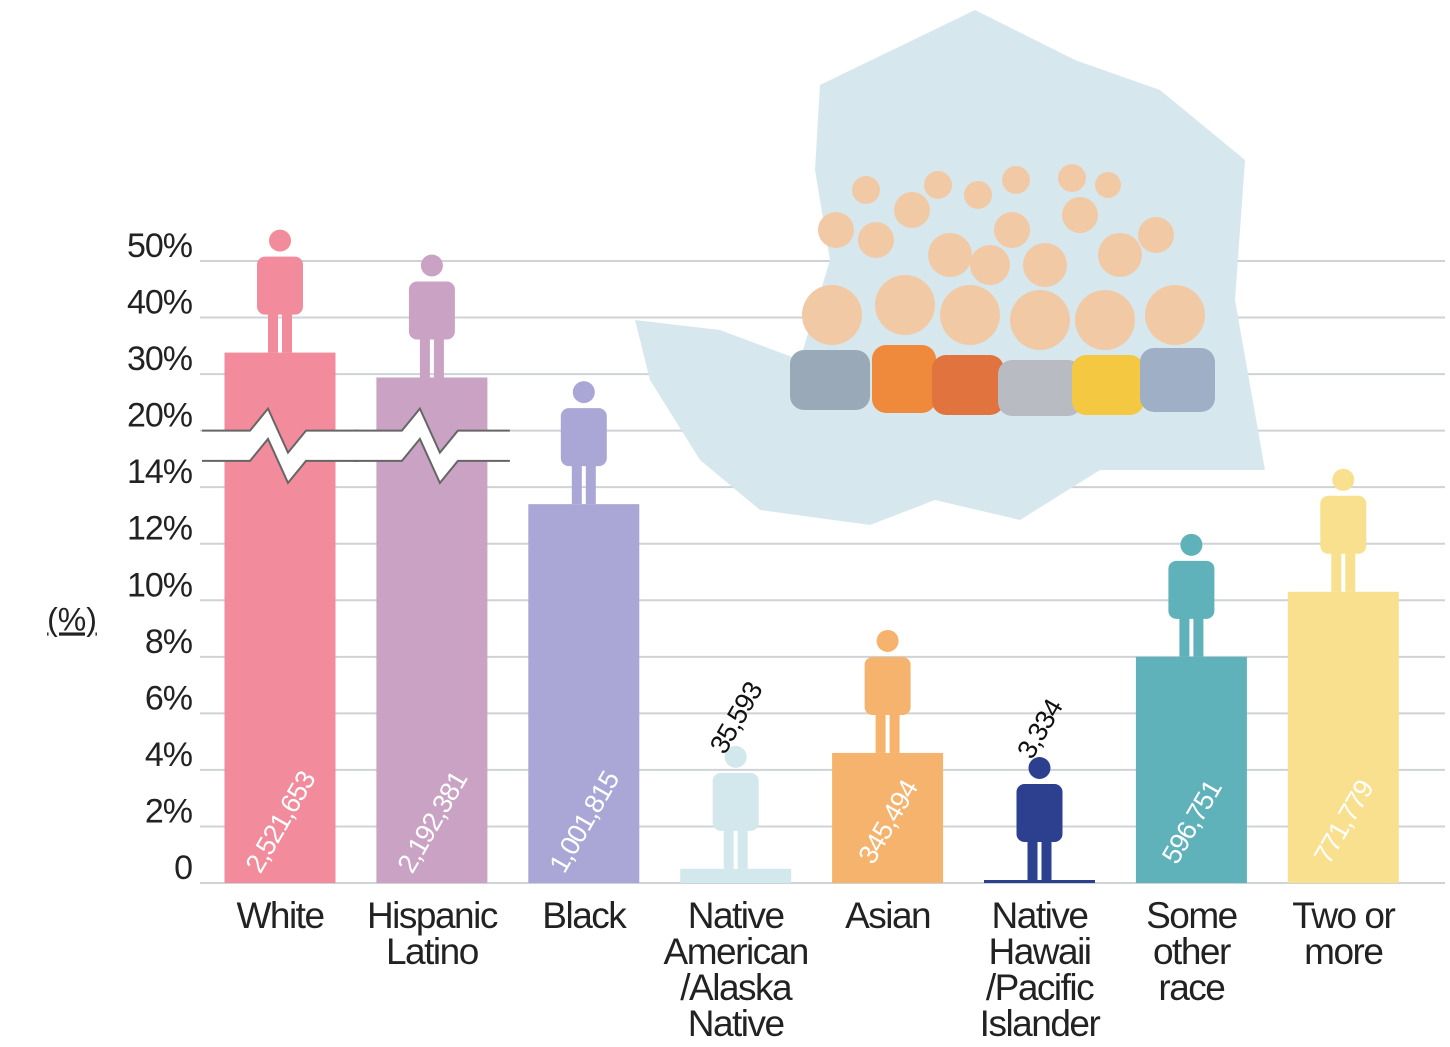 This screenshot has height=1047, width=1450. I want to click on y-tick-label: 50%, so click(160, 246).